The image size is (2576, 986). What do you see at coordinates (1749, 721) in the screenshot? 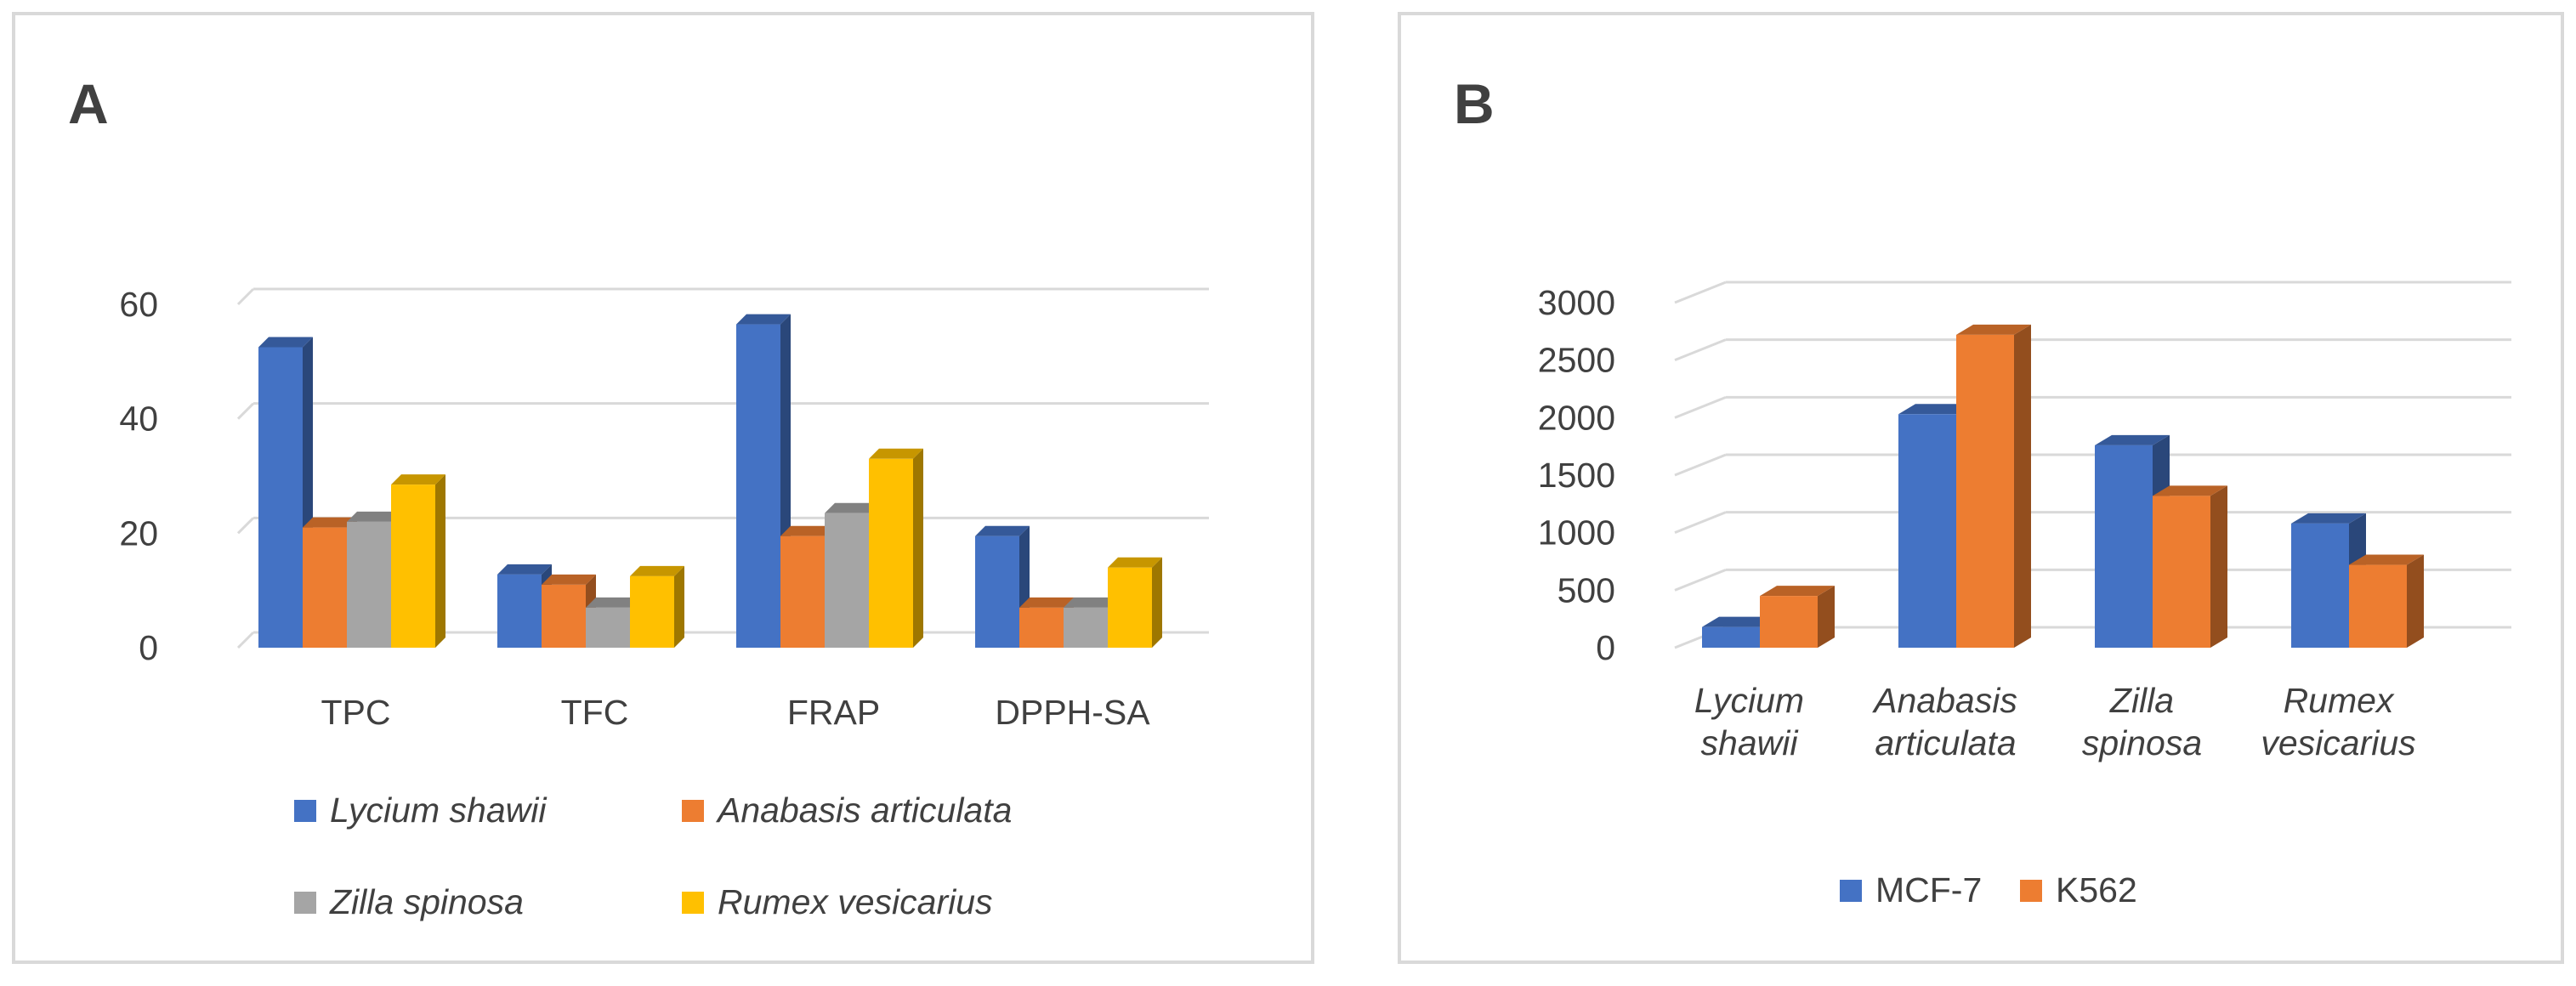
I see `chart-b-x-tick-lycium-shawii: Lycium shawii` at bounding box center [1749, 721].